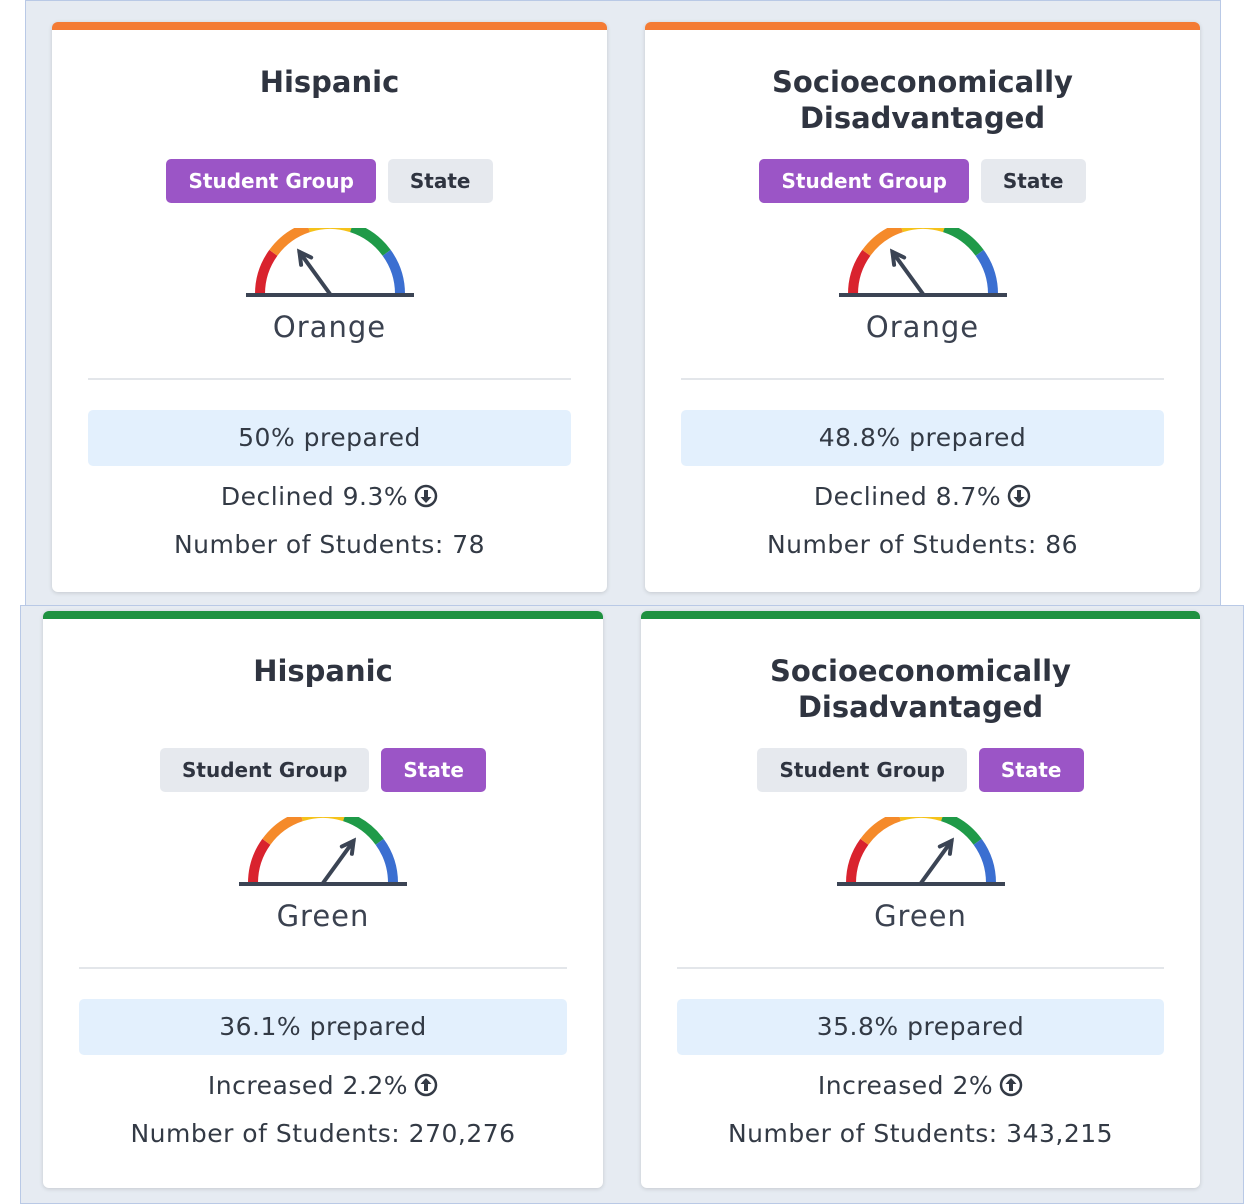  I want to click on prepared: 50% prepared, so click(329, 438).